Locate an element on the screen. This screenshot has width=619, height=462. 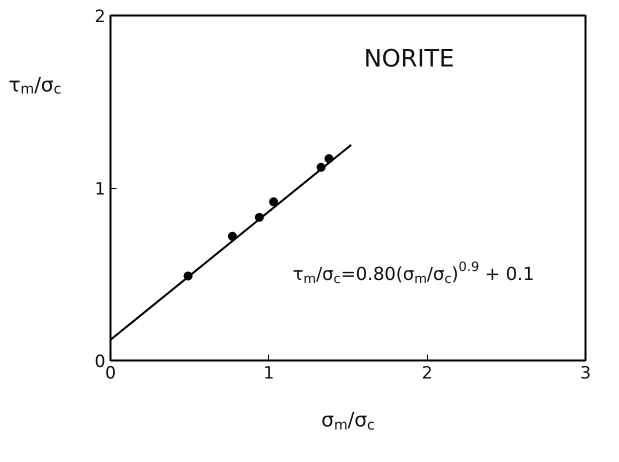
point is located at coordinates (273, 201).